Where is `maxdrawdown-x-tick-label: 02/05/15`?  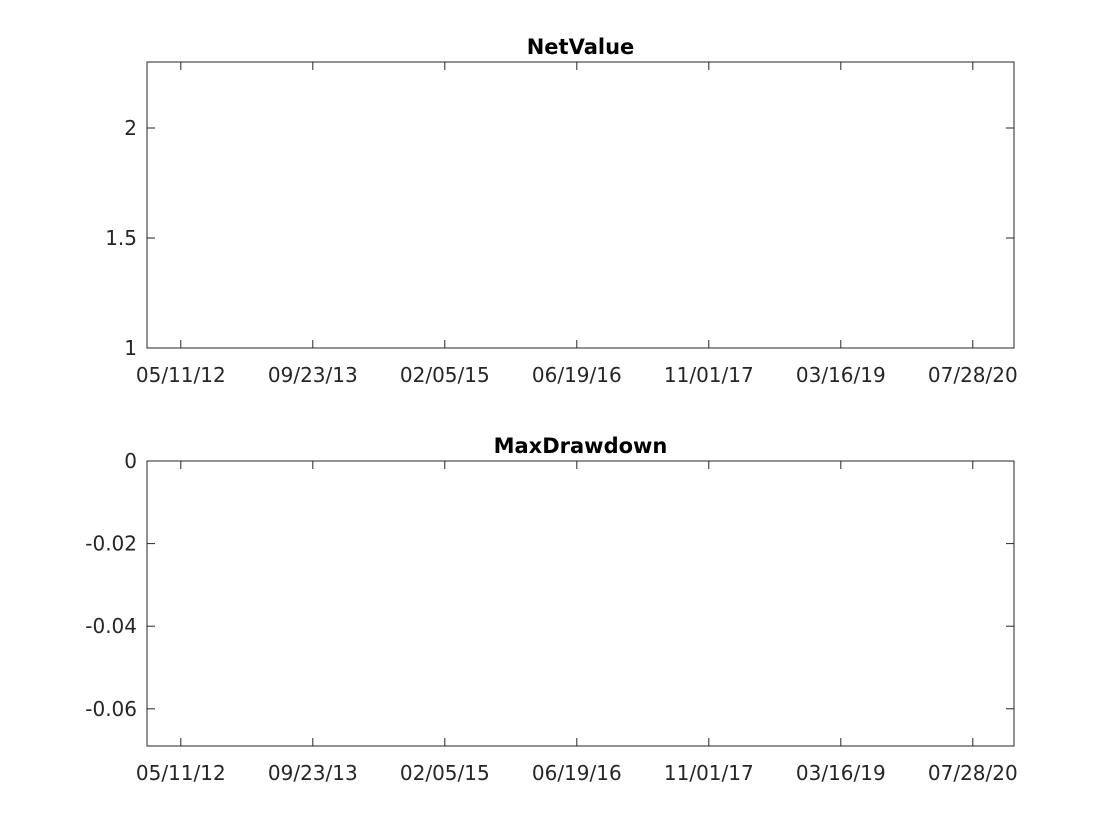
maxdrawdown-x-tick-label: 02/05/15 is located at coordinates (445, 773).